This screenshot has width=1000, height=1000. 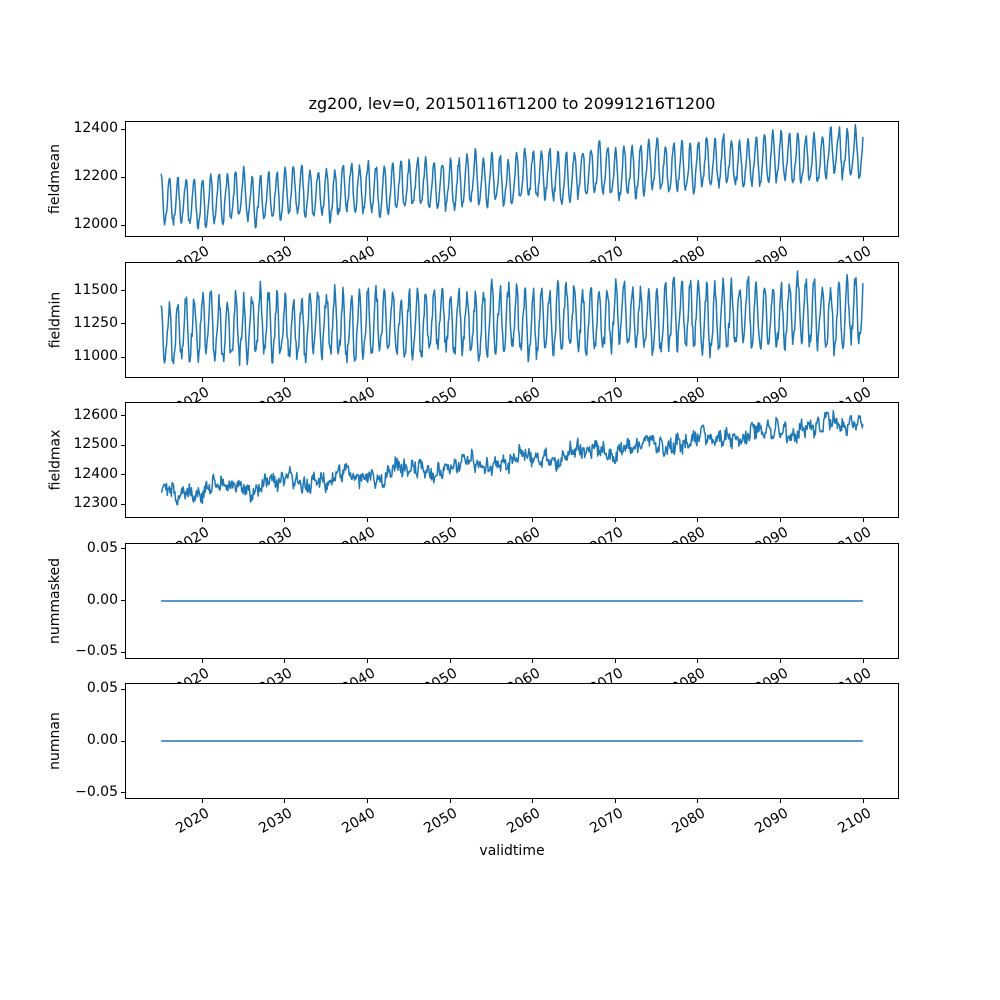 What do you see at coordinates (689, 821) in the screenshot?
I see `x-tick-label: 2080` at bounding box center [689, 821].